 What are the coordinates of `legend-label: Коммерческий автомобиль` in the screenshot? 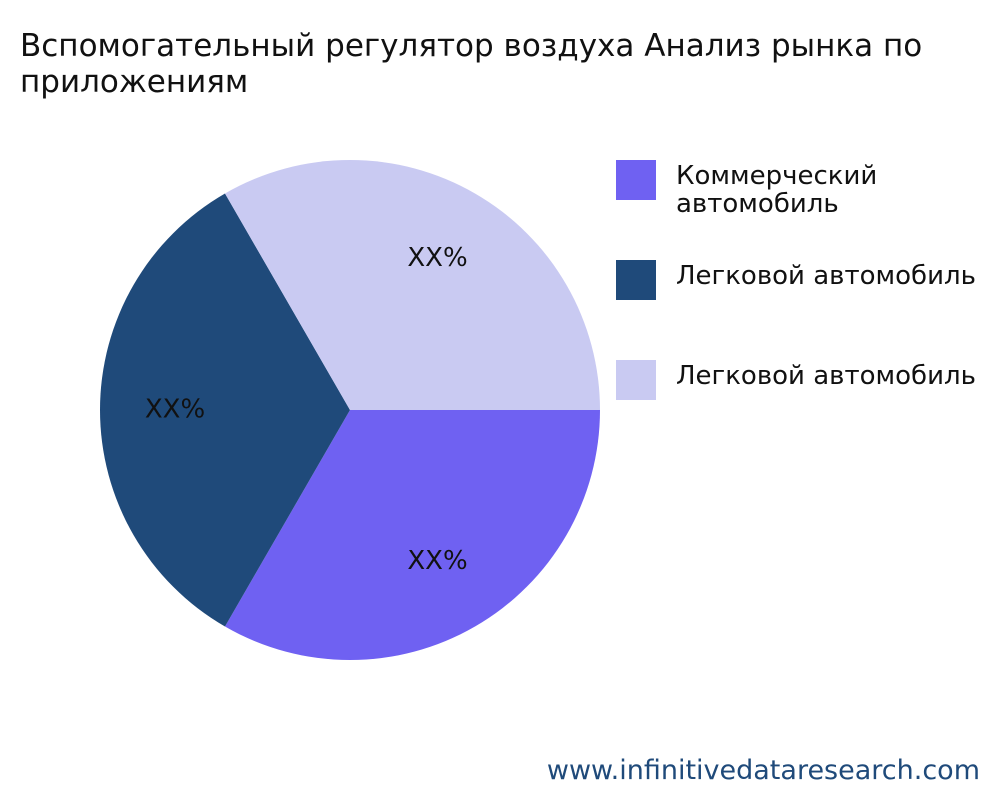 It's located at (777, 190).